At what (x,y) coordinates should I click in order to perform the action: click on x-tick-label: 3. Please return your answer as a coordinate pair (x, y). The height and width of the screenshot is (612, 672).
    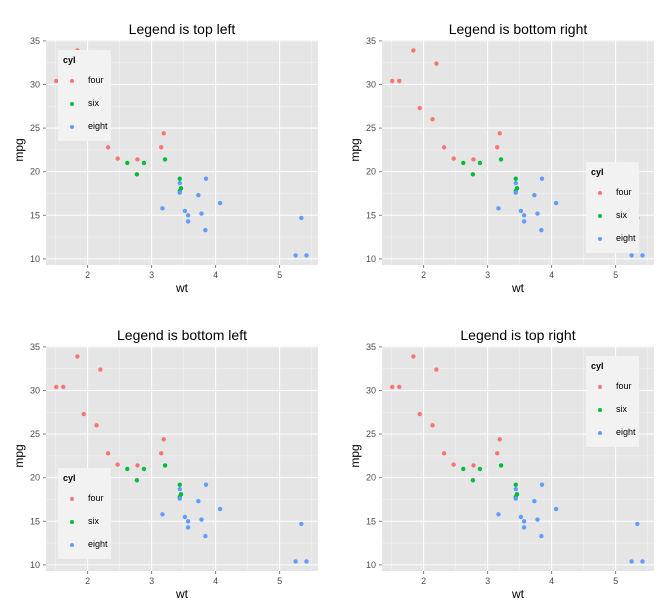
    Looking at the image, I should click on (487, 275).